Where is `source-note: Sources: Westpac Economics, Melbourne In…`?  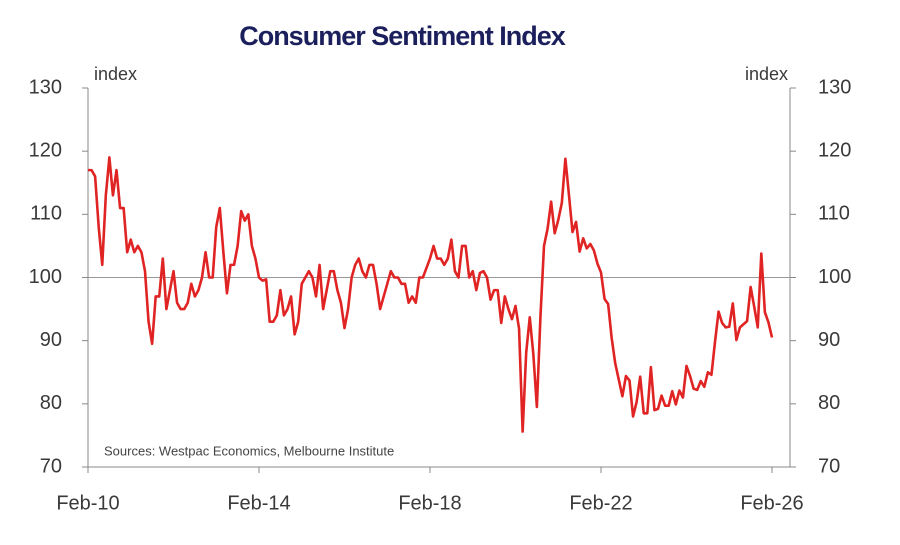 source-note: Sources: Westpac Economics, Melbourne In… is located at coordinates (249, 450).